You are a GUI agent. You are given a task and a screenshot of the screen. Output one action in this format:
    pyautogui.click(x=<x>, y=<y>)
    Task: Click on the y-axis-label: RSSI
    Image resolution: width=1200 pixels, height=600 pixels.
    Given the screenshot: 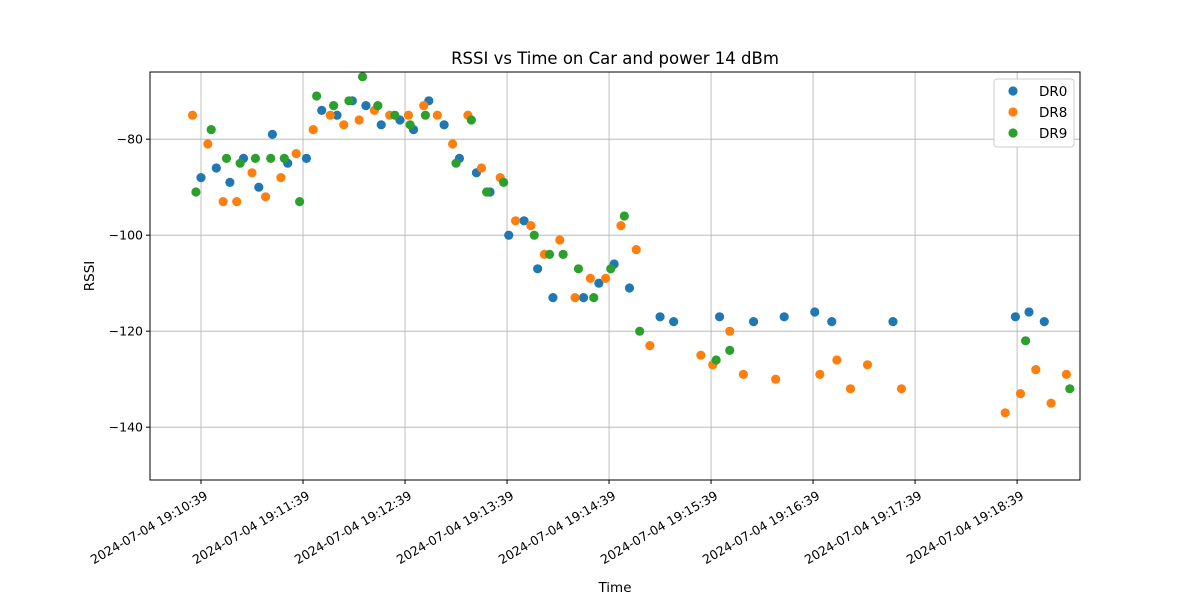 What is the action you would take?
    pyautogui.click(x=90, y=276)
    